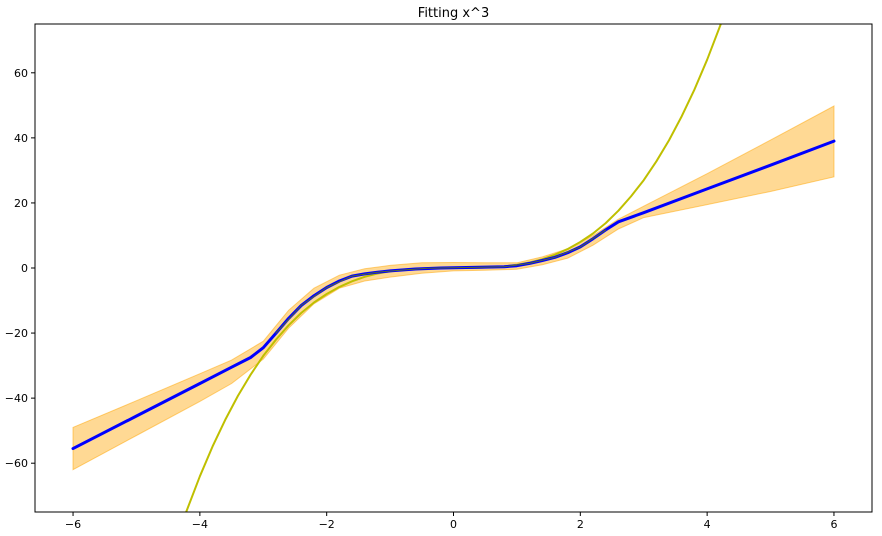 The image size is (882, 536). What do you see at coordinates (453, 524) in the screenshot?
I see `x-tick-label: 0` at bounding box center [453, 524].